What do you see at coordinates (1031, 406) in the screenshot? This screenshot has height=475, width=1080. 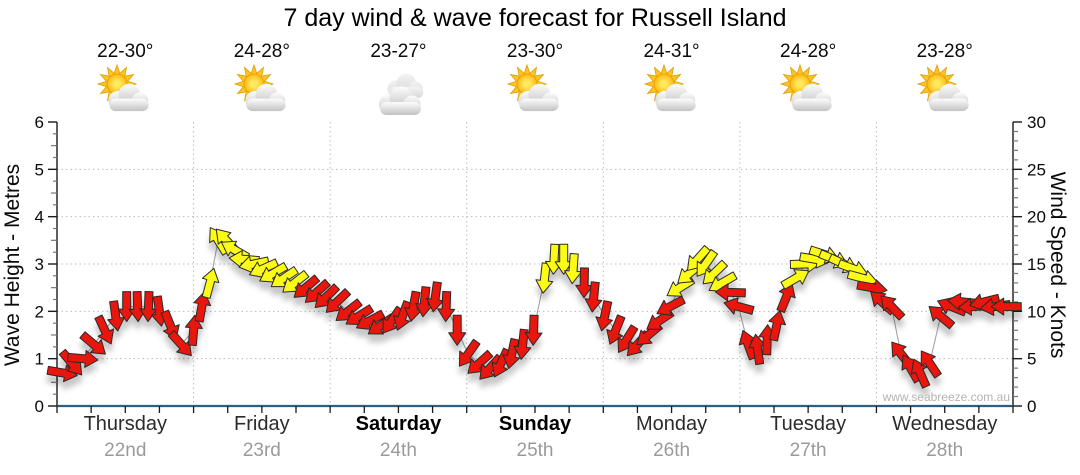 I see `y-right-tick-label: 0` at bounding box center [1031, 406].